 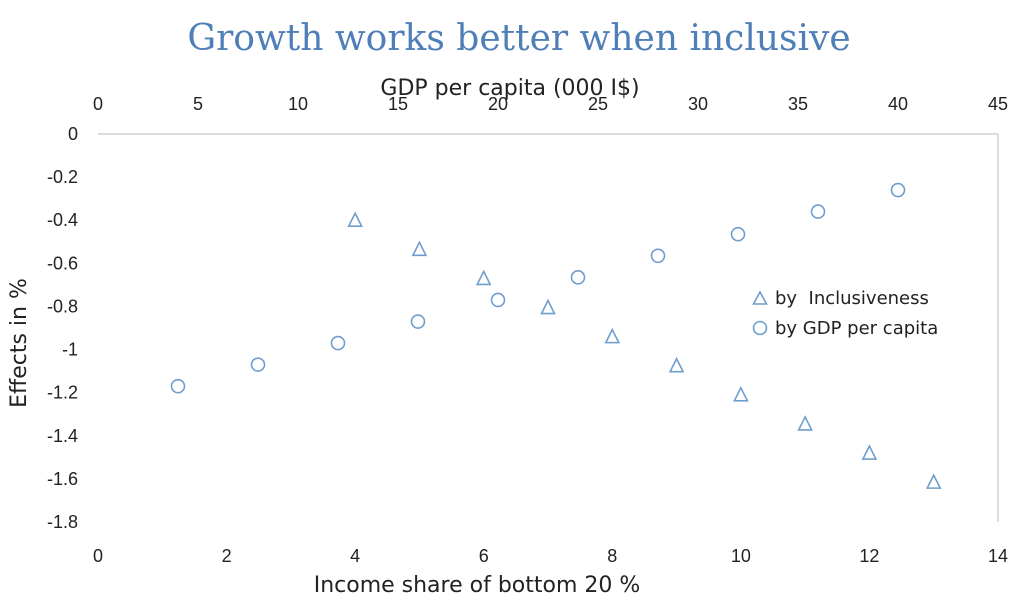 I want to click on legend: by Inclusiveness by GDP per capita, so click(x=845, y=313).